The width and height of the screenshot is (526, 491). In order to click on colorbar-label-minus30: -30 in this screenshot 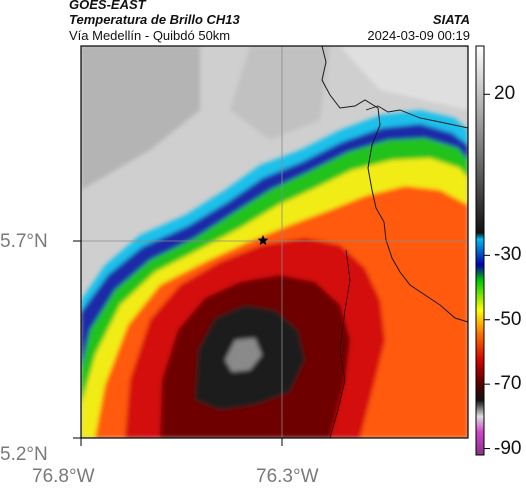, I will do `click(508, 255)`.